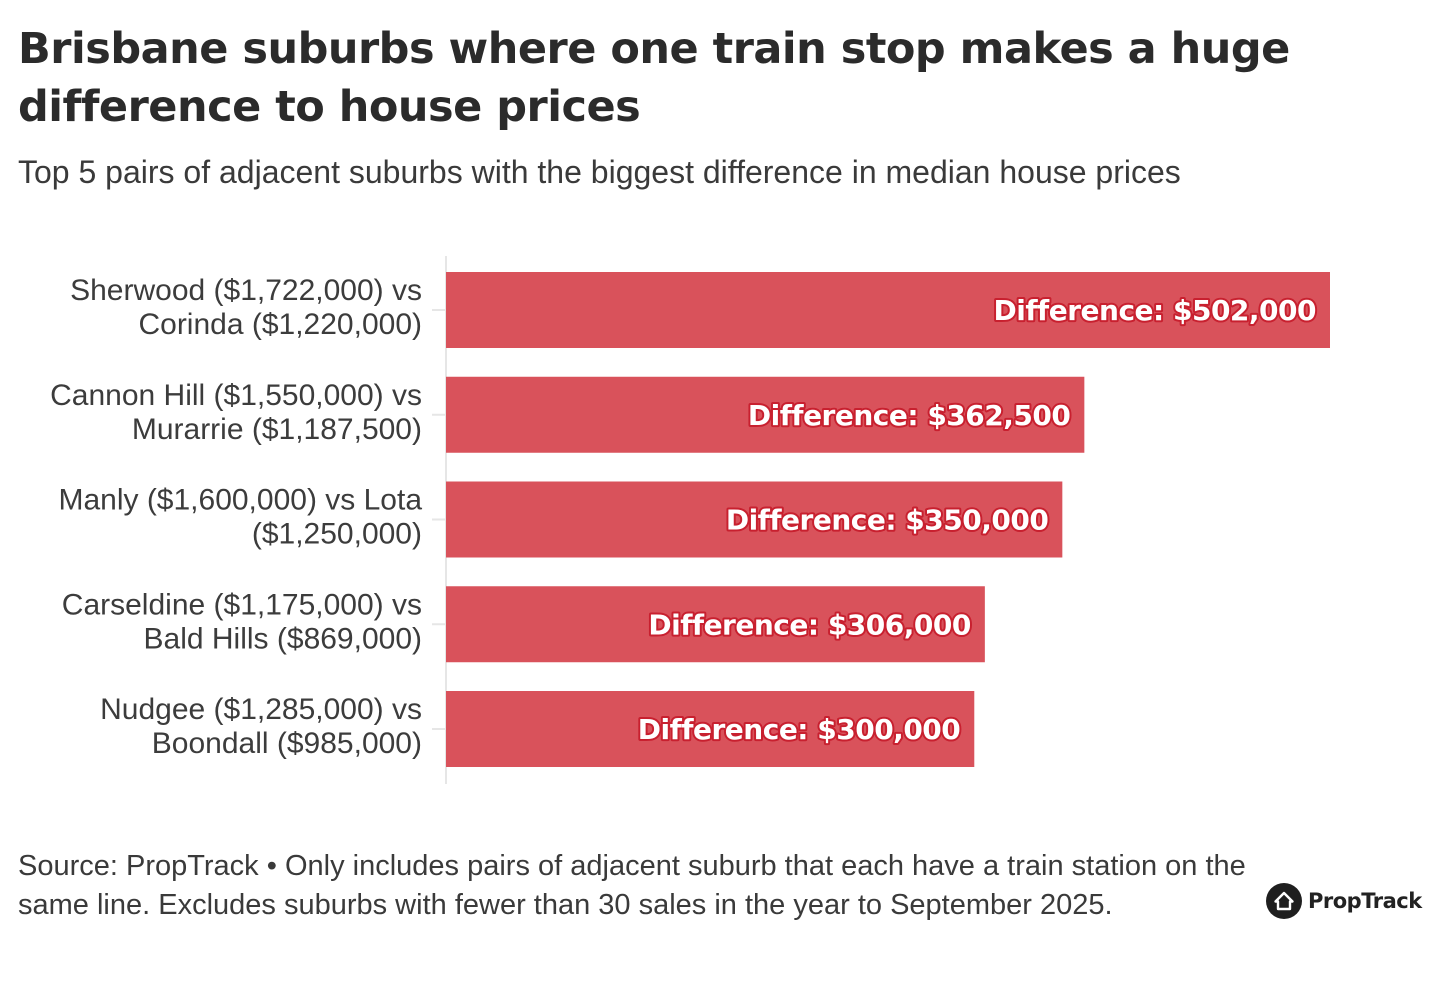 The image size is (1432, 982). I want to click on bar-data-label: Difference: $306,000, so click(809, 624).